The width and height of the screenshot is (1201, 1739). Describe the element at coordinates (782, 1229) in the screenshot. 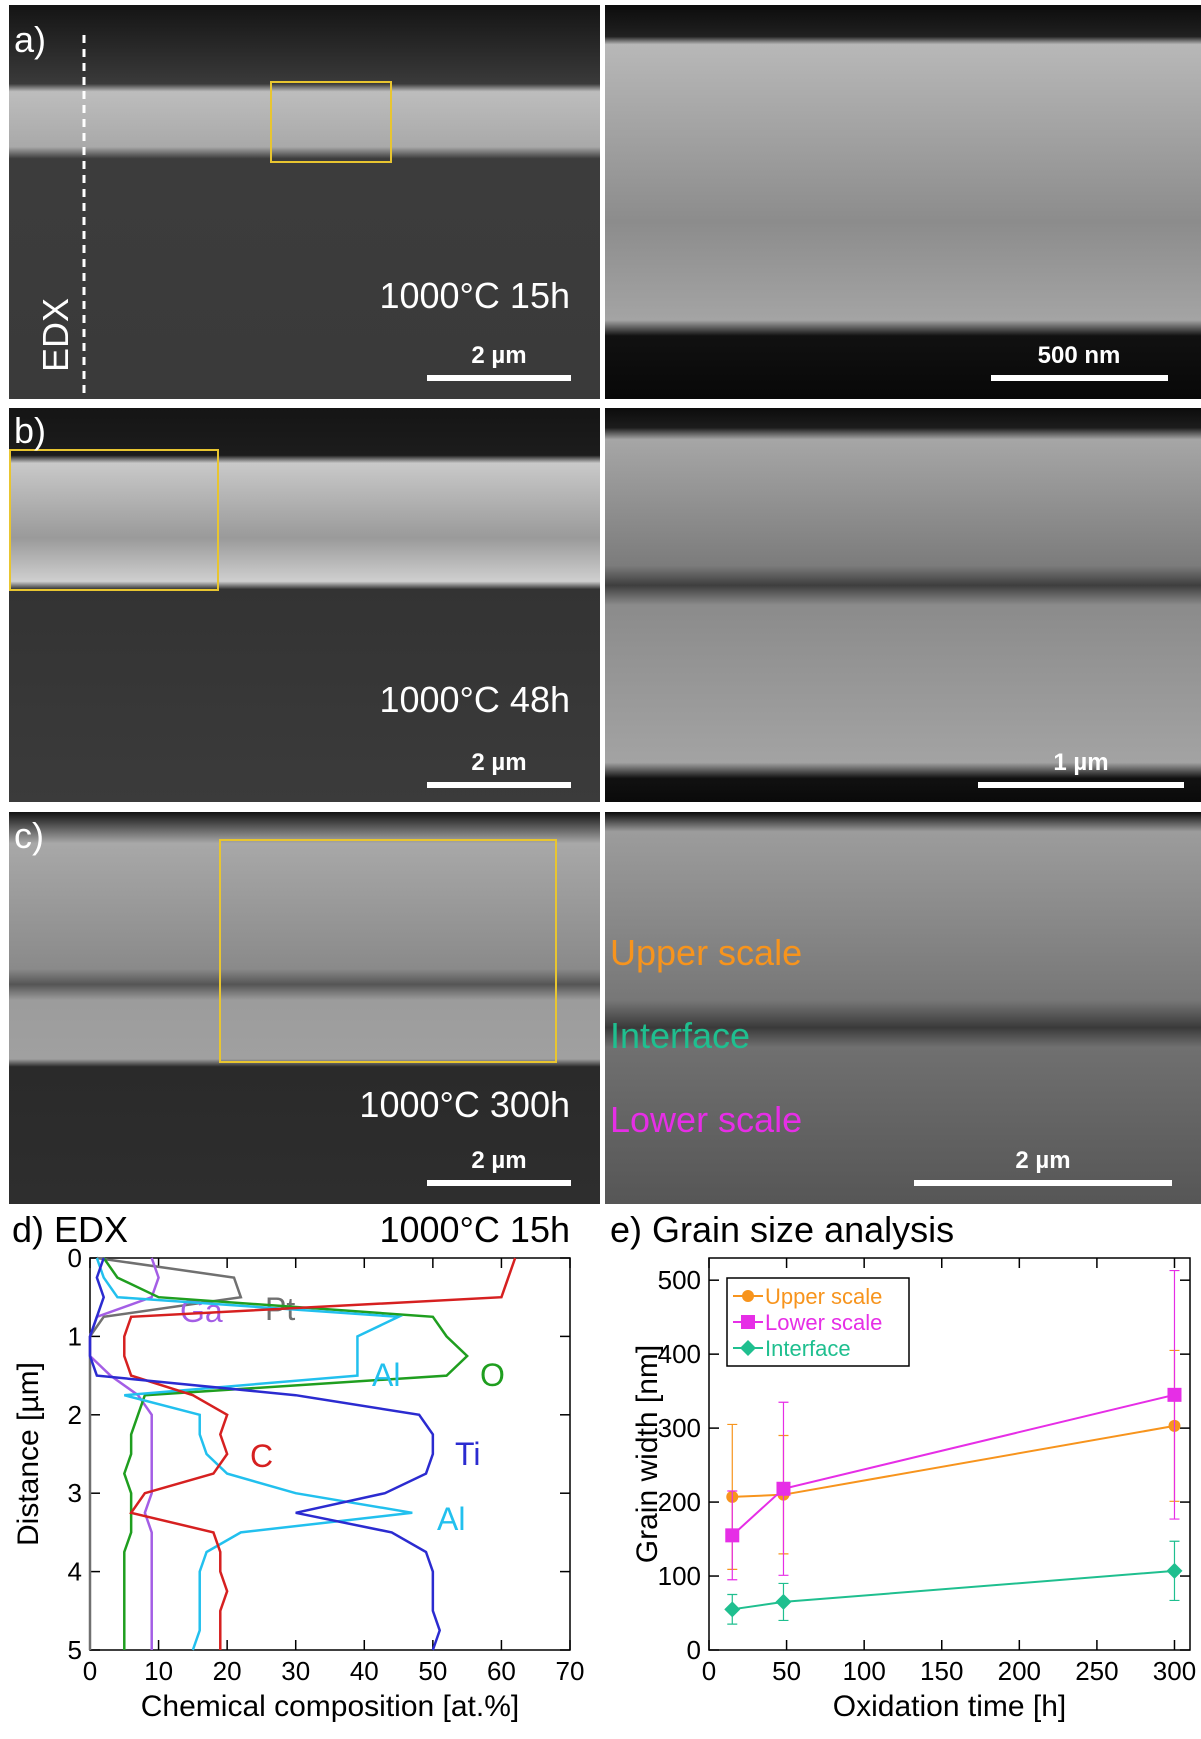

I see `chart-title: e) Grain size analysis` at that location.